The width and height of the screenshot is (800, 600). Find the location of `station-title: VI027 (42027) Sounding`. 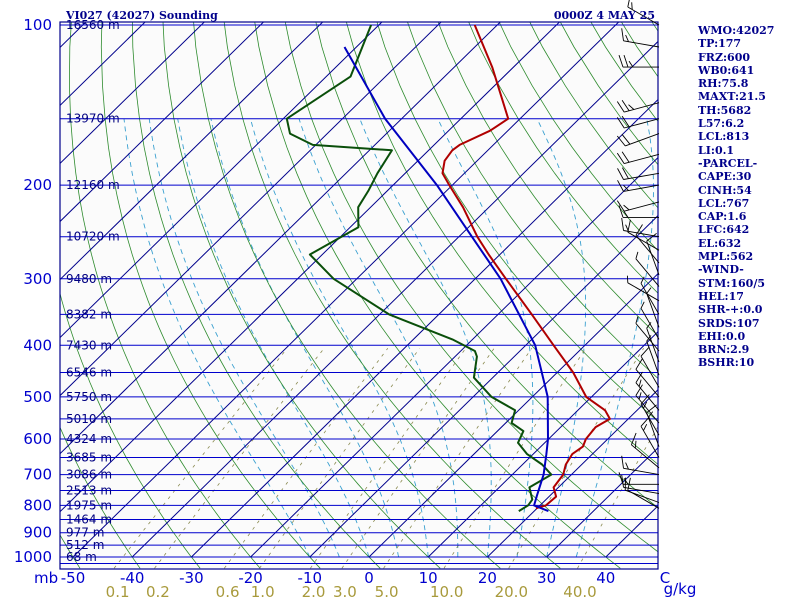

station-title: VI027 (42027) Sounding is located at coordinates (141, 15).